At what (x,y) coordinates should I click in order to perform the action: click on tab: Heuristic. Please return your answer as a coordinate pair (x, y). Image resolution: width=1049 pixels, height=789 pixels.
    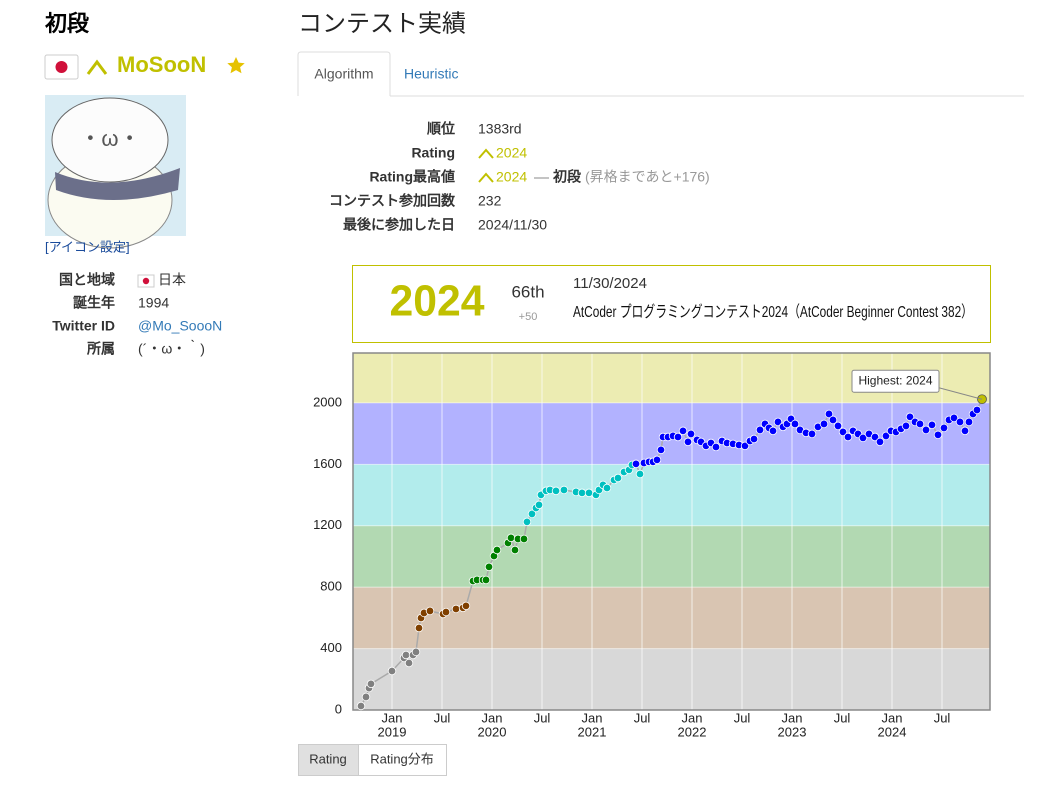
    Looking at the image, I should click on (431, 74).